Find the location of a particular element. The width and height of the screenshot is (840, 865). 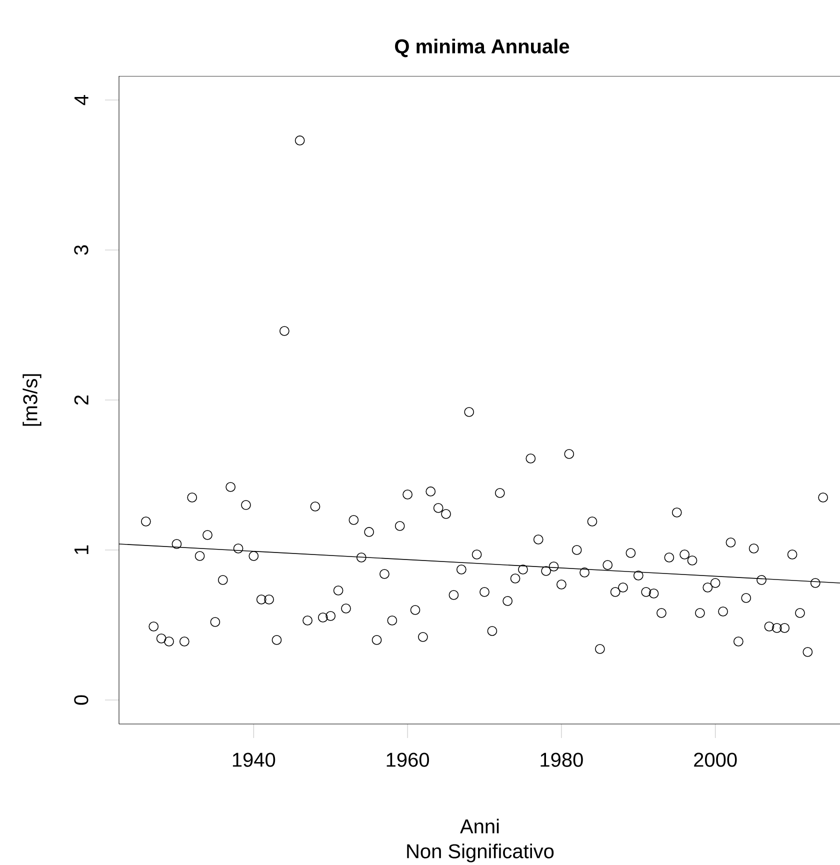

y-tick-label: 4 is located at coordinates (81, 100).